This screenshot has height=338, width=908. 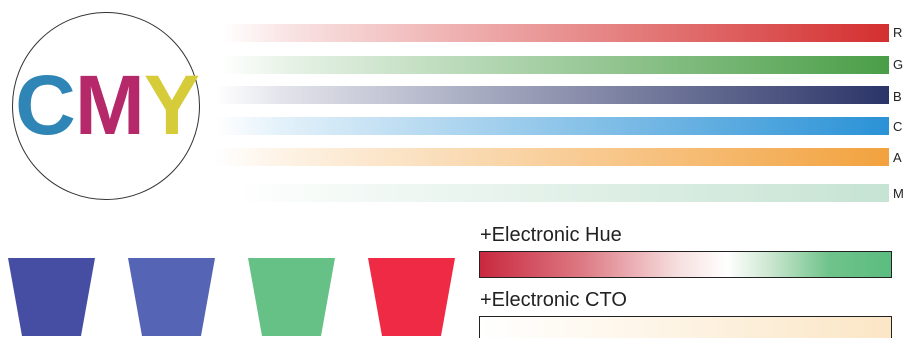 I want to click on swatch-green, so click(x=291, y=297).